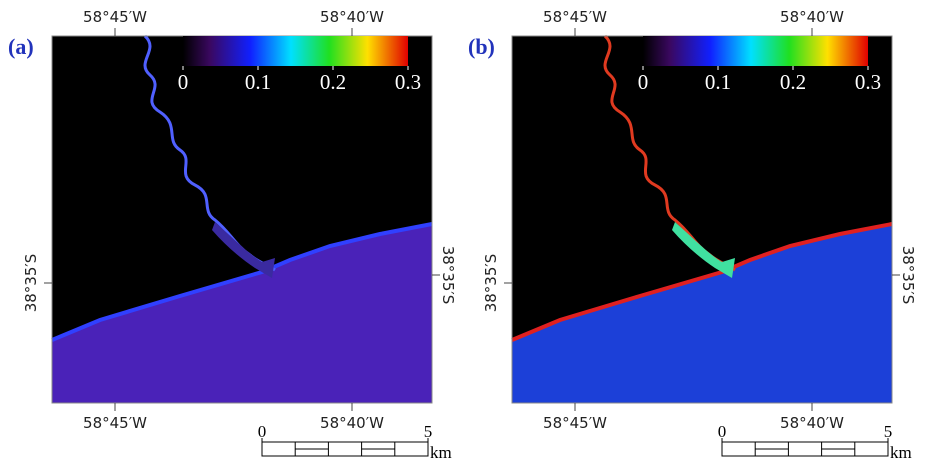  I want to click on panel-label: (a), so click(21, 46).